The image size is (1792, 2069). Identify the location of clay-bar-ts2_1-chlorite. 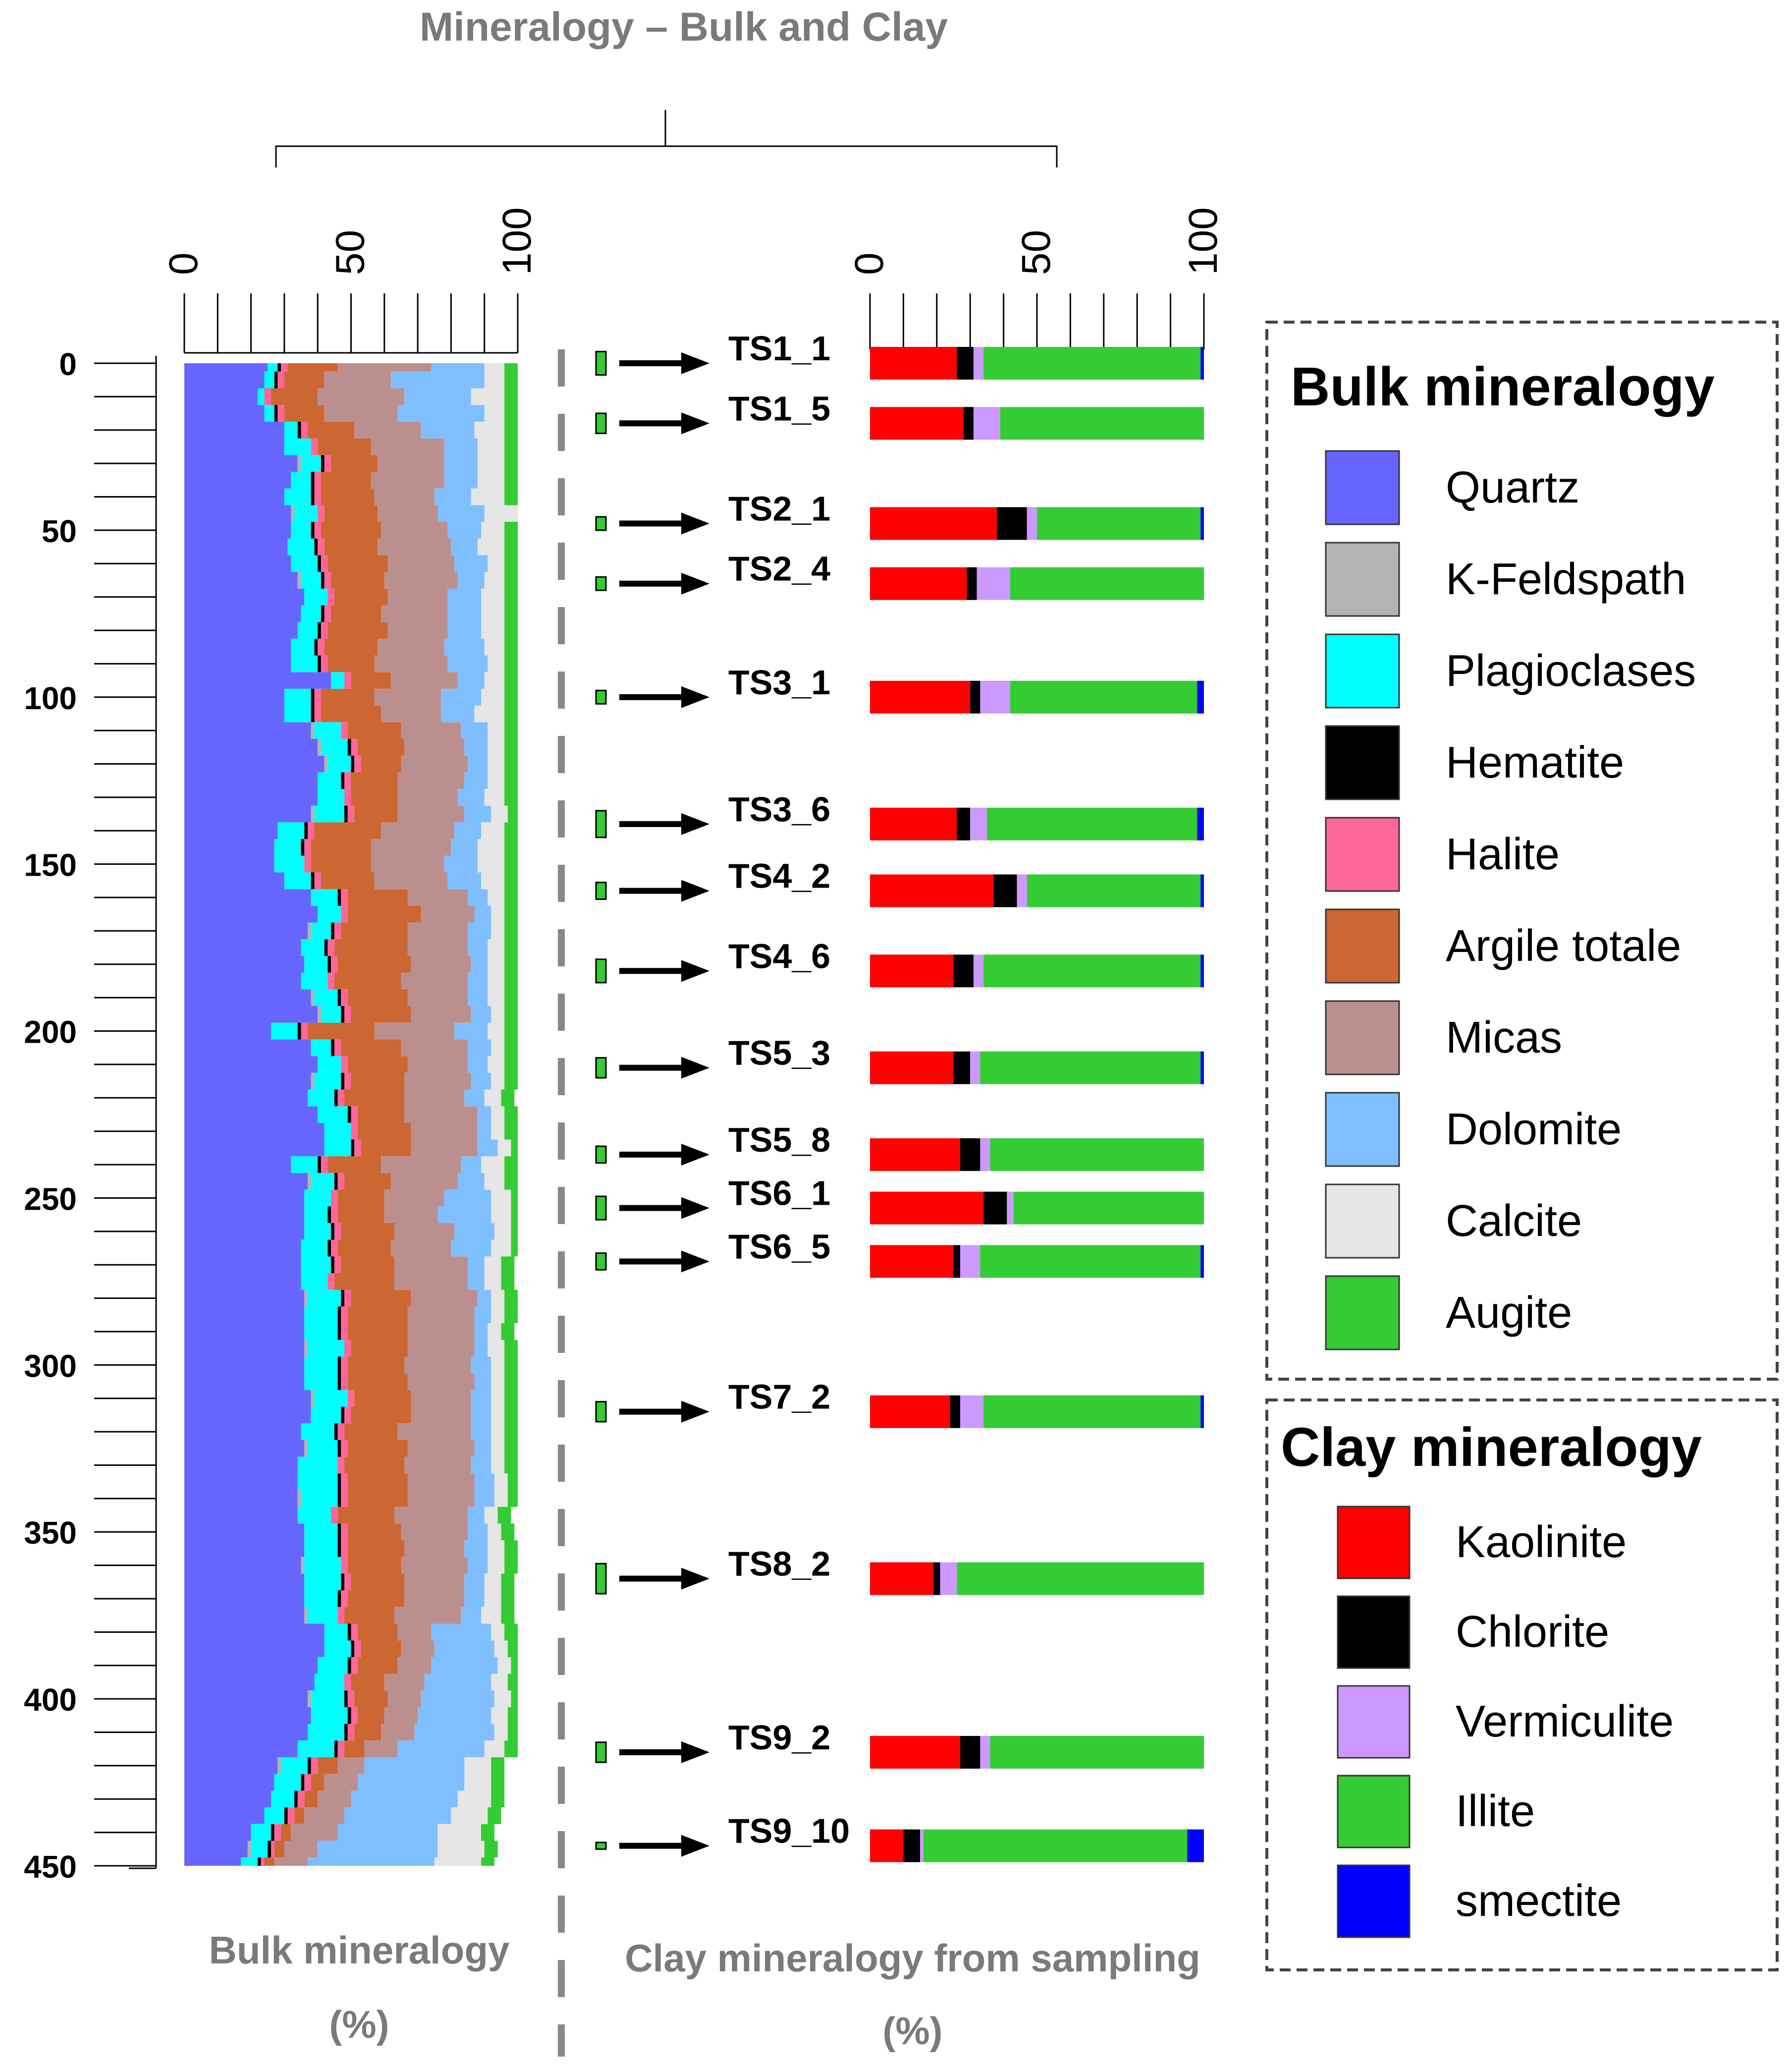
(1012, 523).